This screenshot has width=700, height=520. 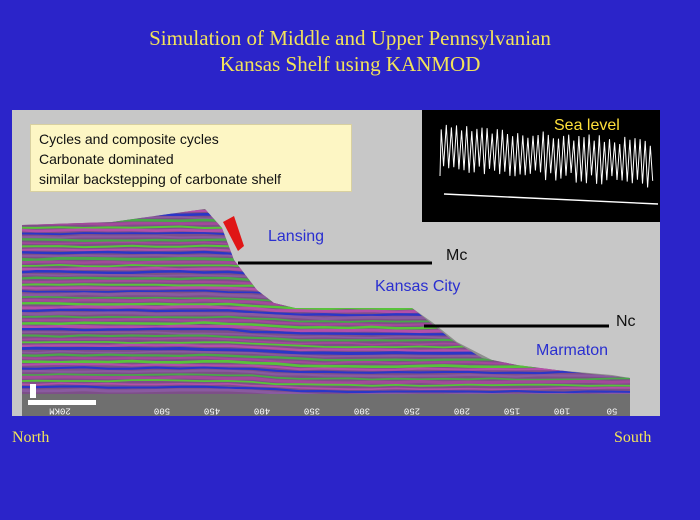 What do you see at coordinates (62, 402) in the screenshot?
I see `scale-bar` at bounding box center [62, 402].